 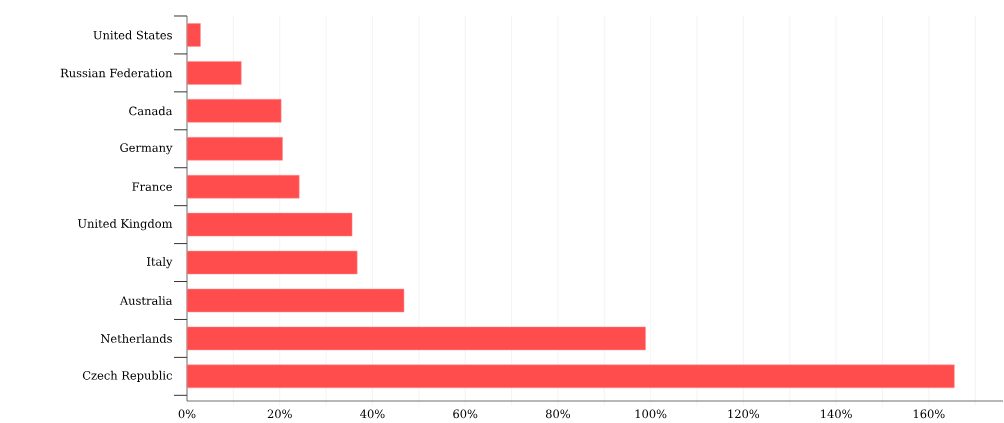 I want to click on y-tick-label: Czech Republic, so click(x=127, y=376).